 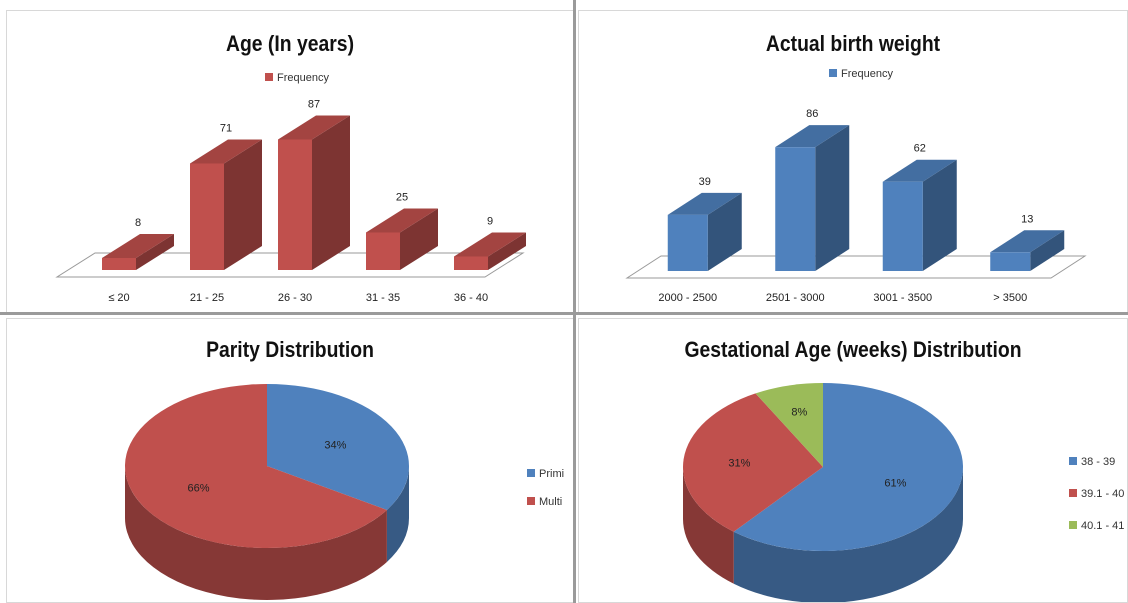 I want to click on parity-pie-chart: 34% 66% Primi Multi, so click(x=344, y=492).